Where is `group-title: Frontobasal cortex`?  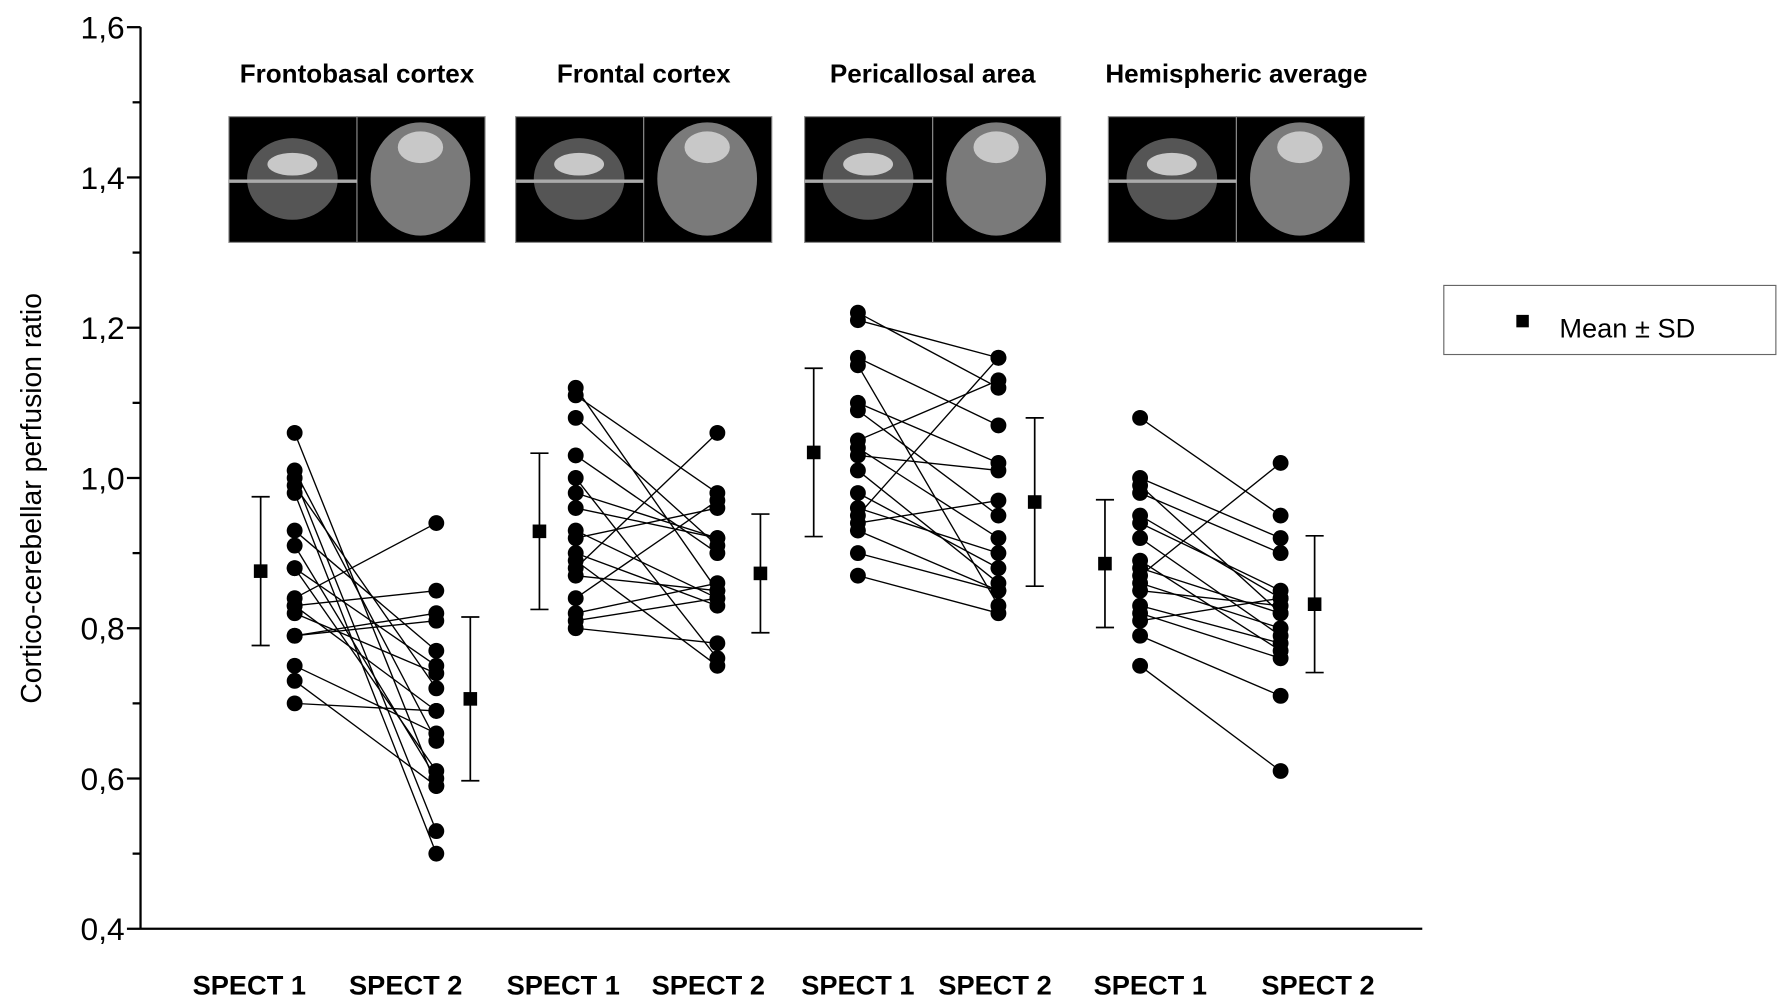 group-title: Frontobasal cortex is located at coordinates (357, 74).